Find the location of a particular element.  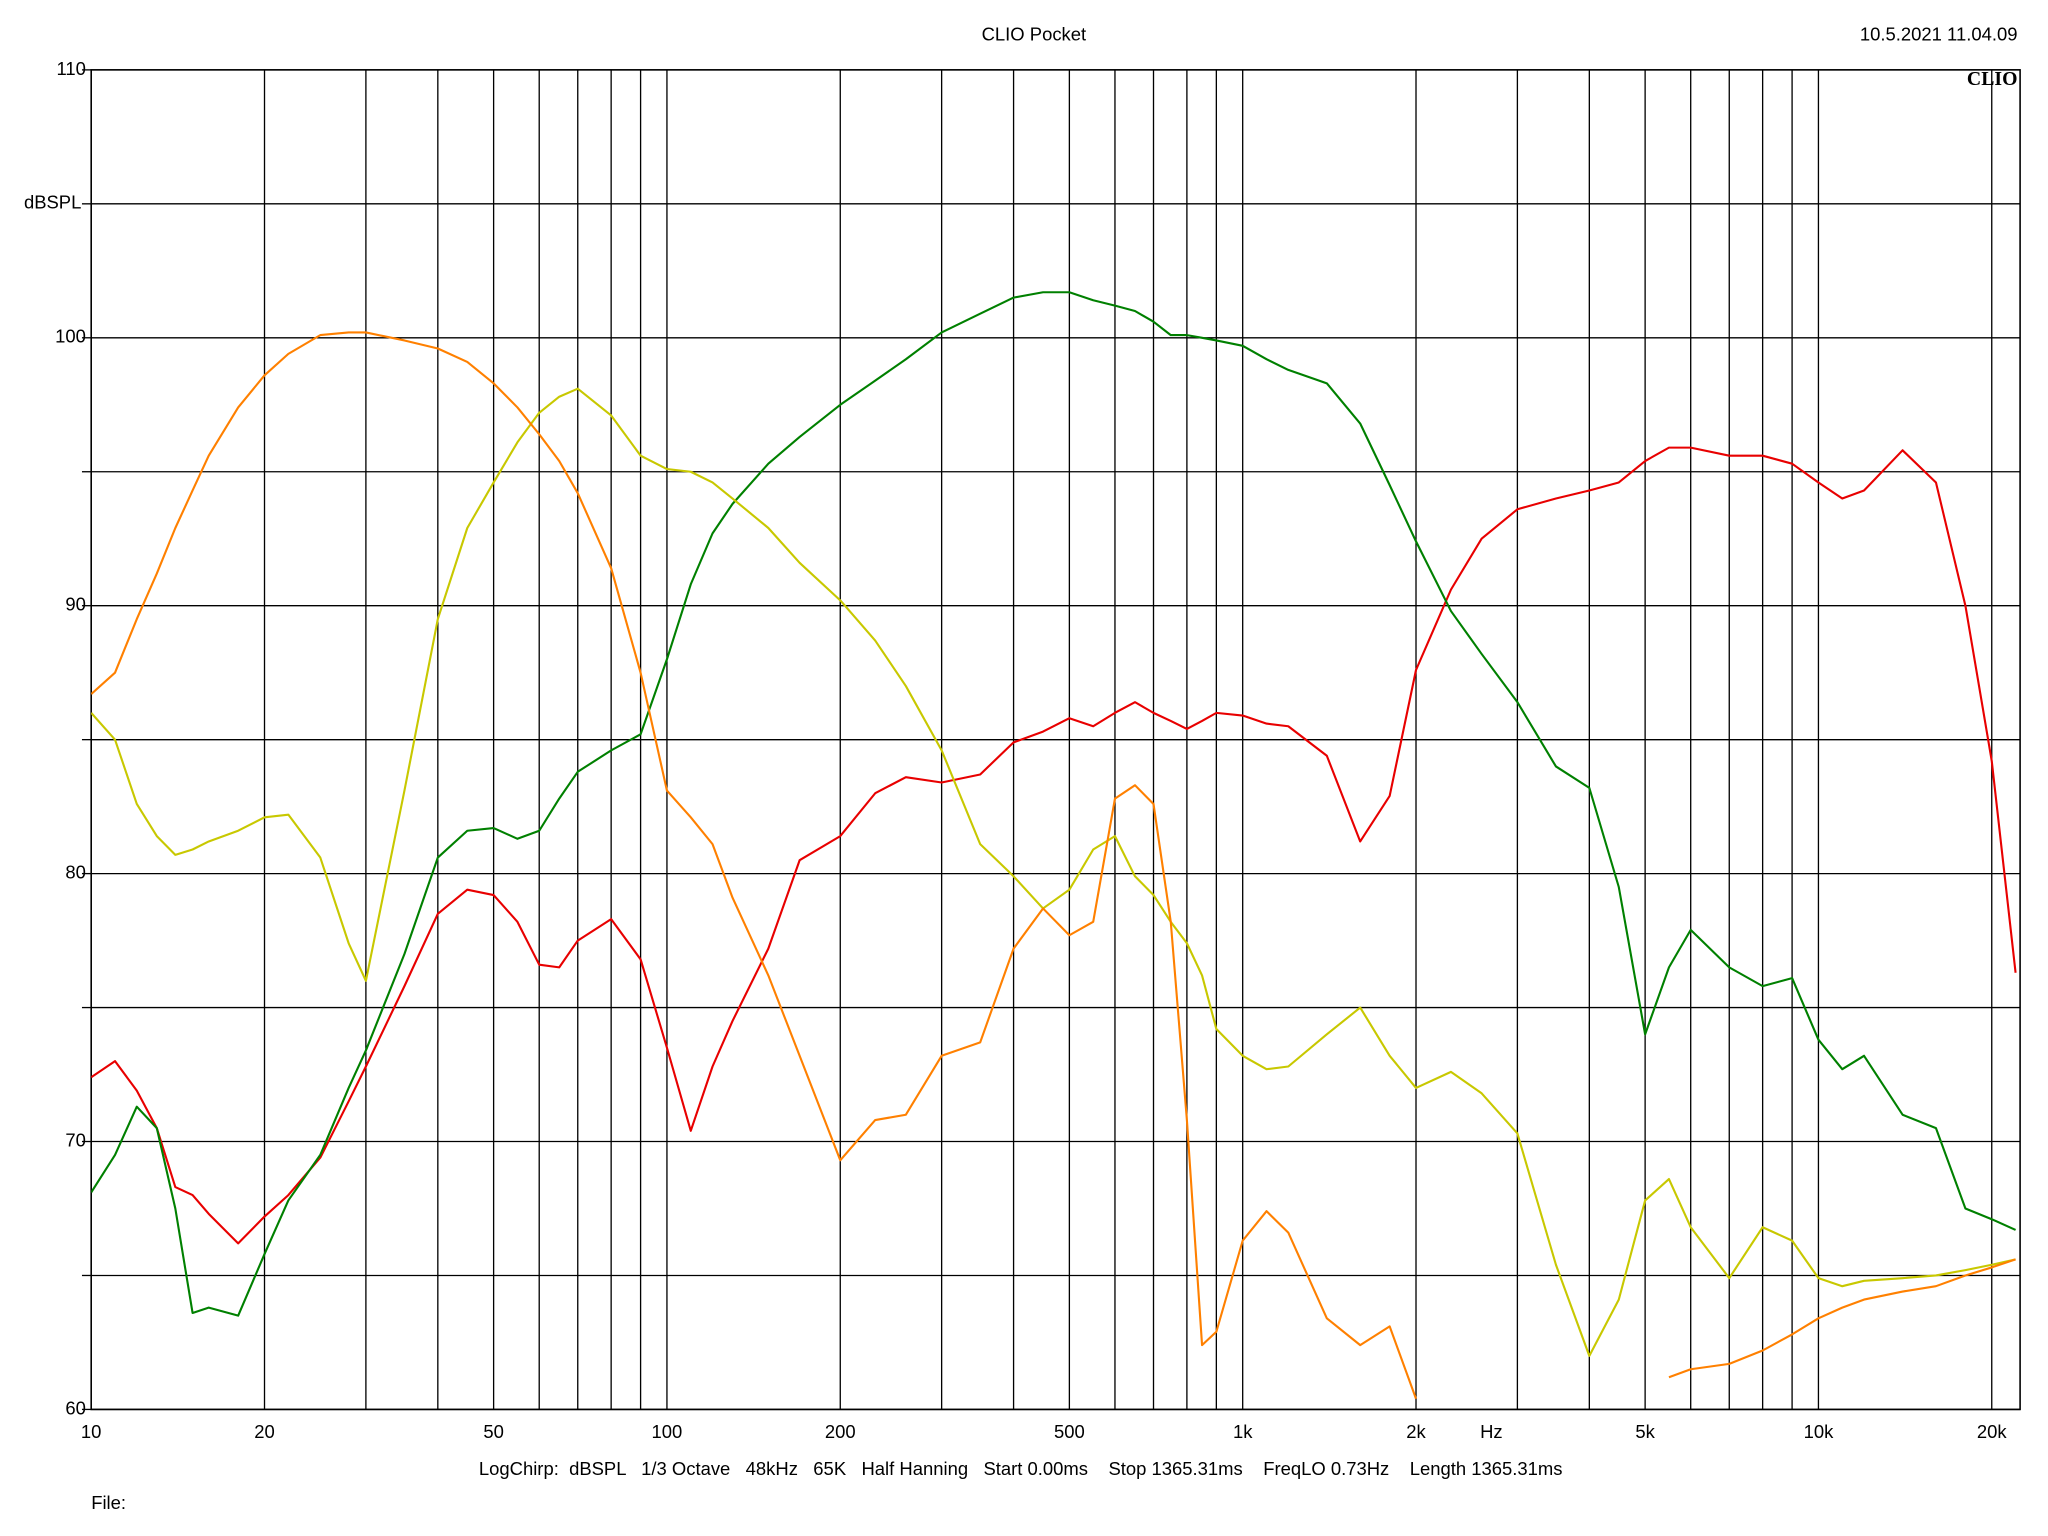

x-tick-label: 10 is located at coordinates (91, 1431).